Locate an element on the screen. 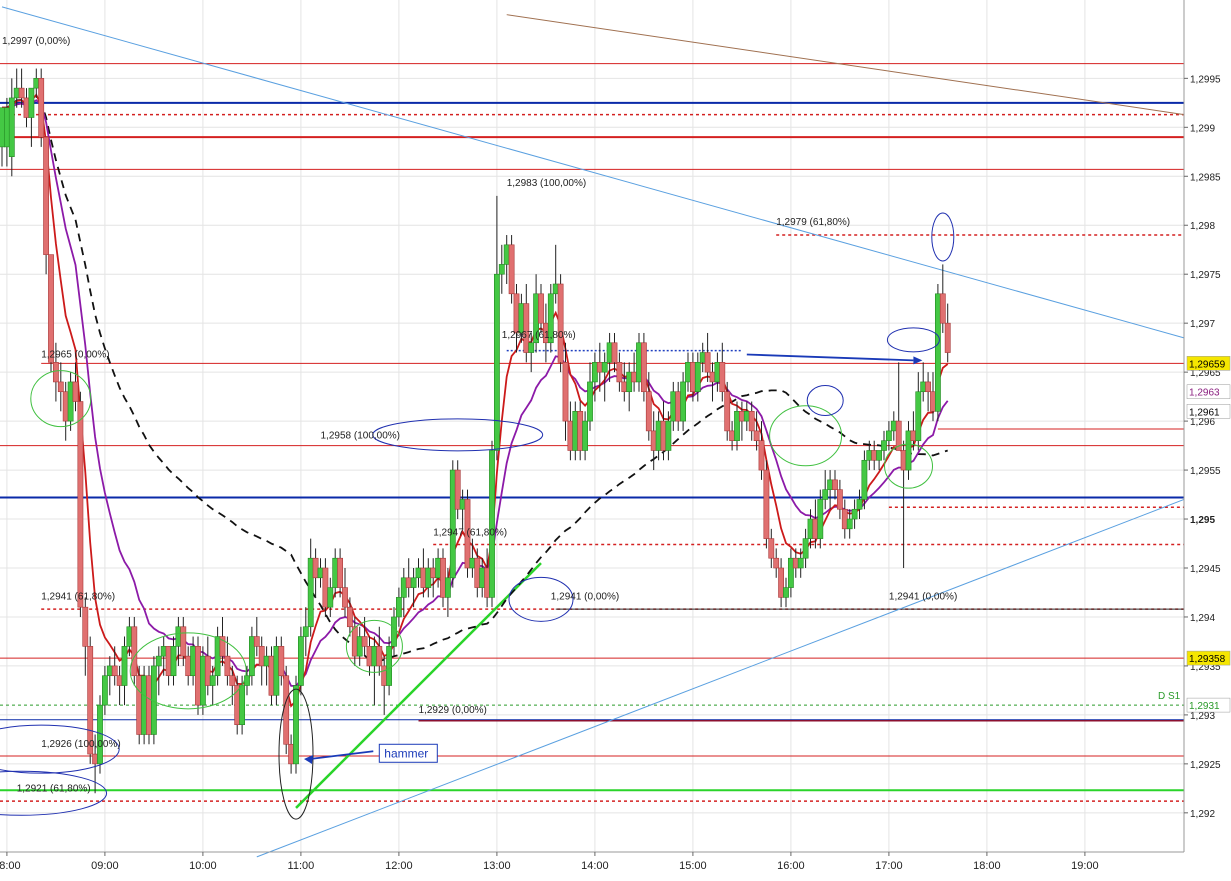 The image size is (1231, 881). price-tick-label: 1,2955 is located at coordinates (1205, 471).